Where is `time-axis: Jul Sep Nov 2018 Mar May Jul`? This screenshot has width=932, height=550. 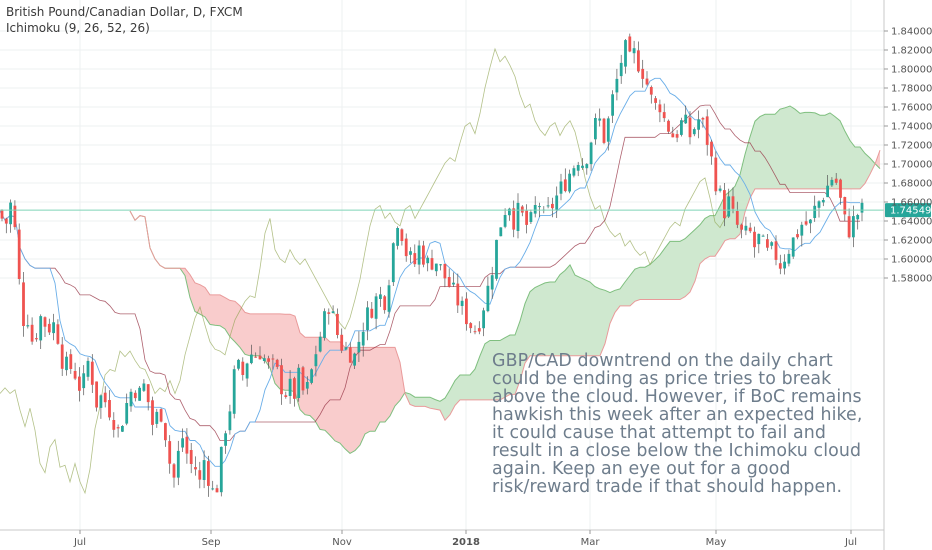 time-axis: Jul Sep Nov 2018 Mar May Jul is located at coordinates (442, 538).